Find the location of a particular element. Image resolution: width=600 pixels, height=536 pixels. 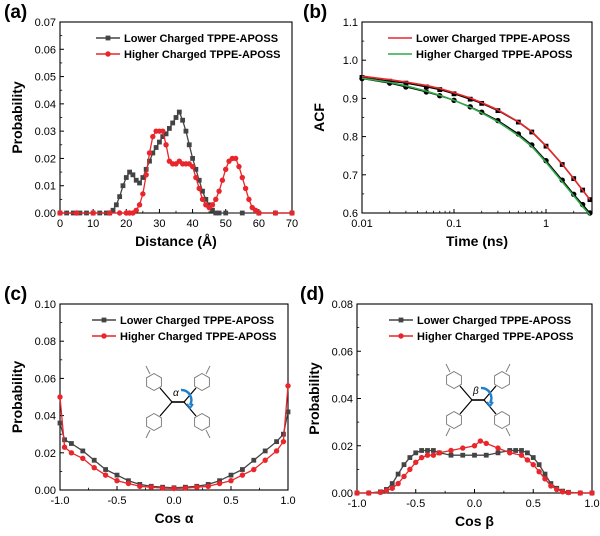

y-tick-label: 0.05 is located at coordinates (45, 78).